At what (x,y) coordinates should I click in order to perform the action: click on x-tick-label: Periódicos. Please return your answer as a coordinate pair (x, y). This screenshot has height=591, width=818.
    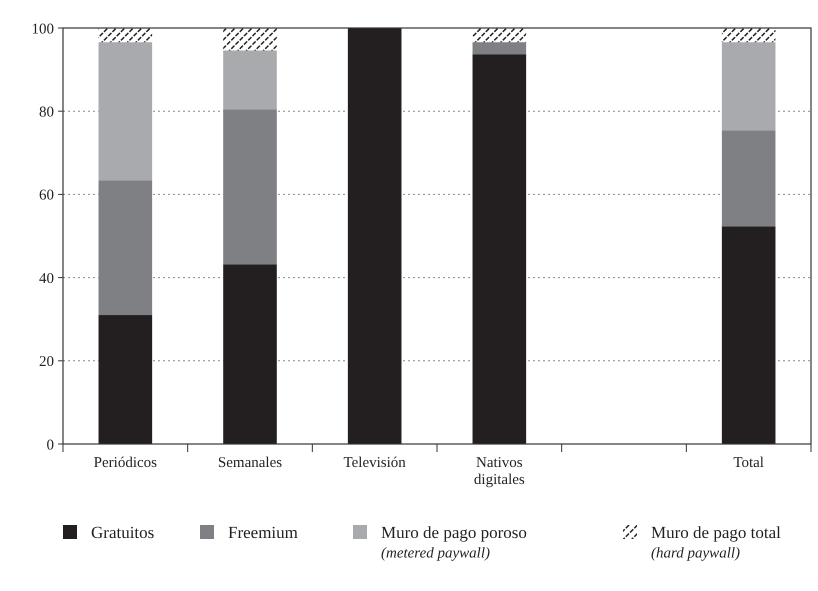
    Looking at the image, I should click on (126, 463).